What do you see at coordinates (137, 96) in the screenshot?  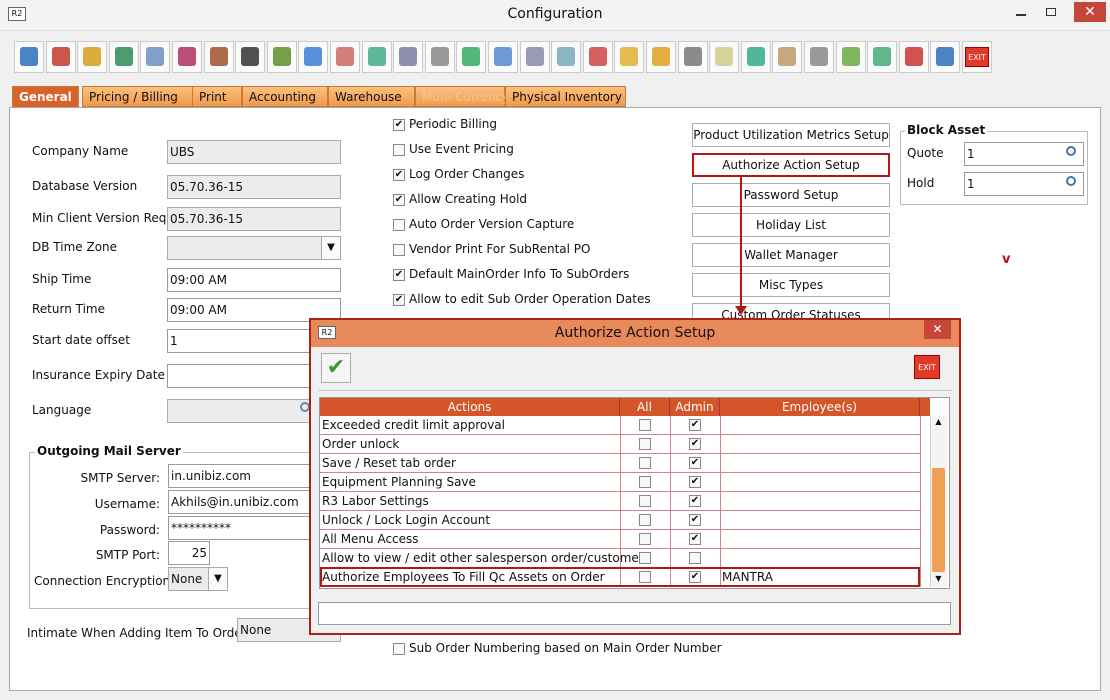 I see `tab: Pricing / Billing` at bounding box center [137, 96].